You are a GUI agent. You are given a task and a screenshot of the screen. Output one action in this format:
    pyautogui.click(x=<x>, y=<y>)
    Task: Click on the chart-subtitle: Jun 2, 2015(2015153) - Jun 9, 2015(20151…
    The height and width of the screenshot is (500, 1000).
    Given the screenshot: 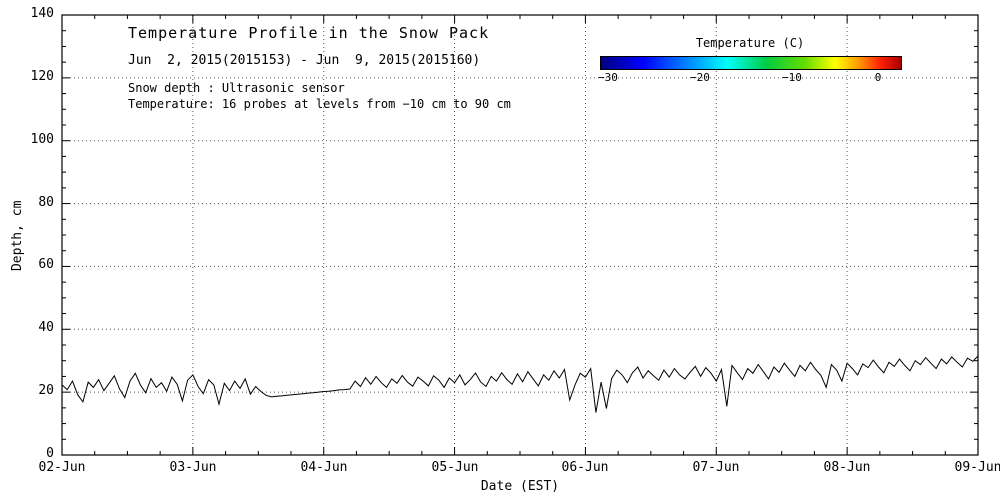 What is the action you would take?
    pyautogui.click(x=304, y=60)
    